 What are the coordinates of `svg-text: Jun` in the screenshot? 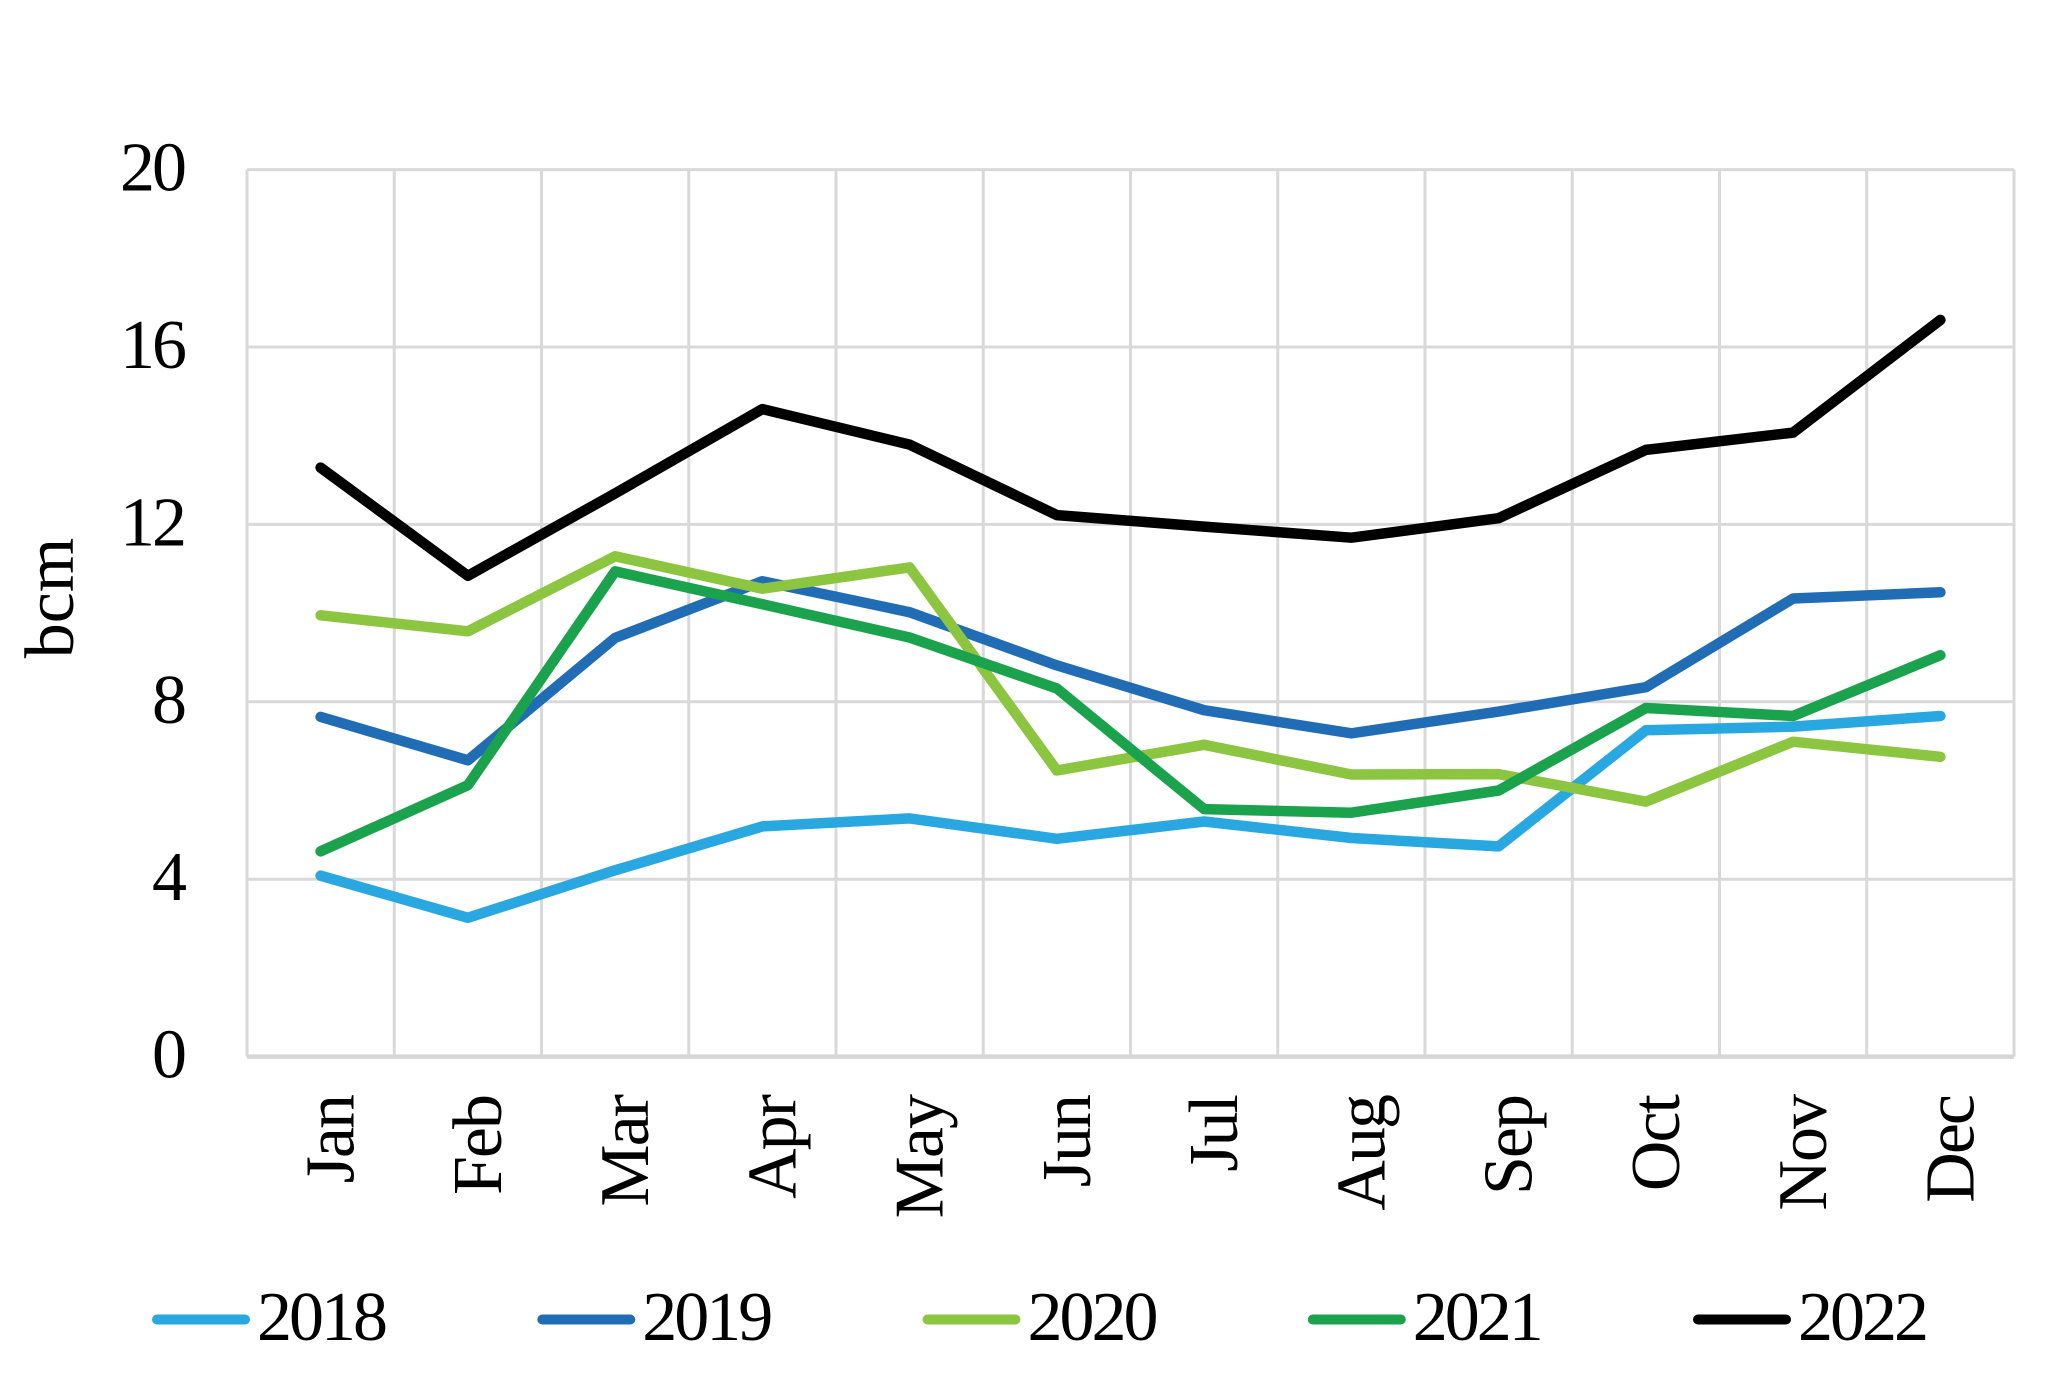 It's located at (1067, 1141).